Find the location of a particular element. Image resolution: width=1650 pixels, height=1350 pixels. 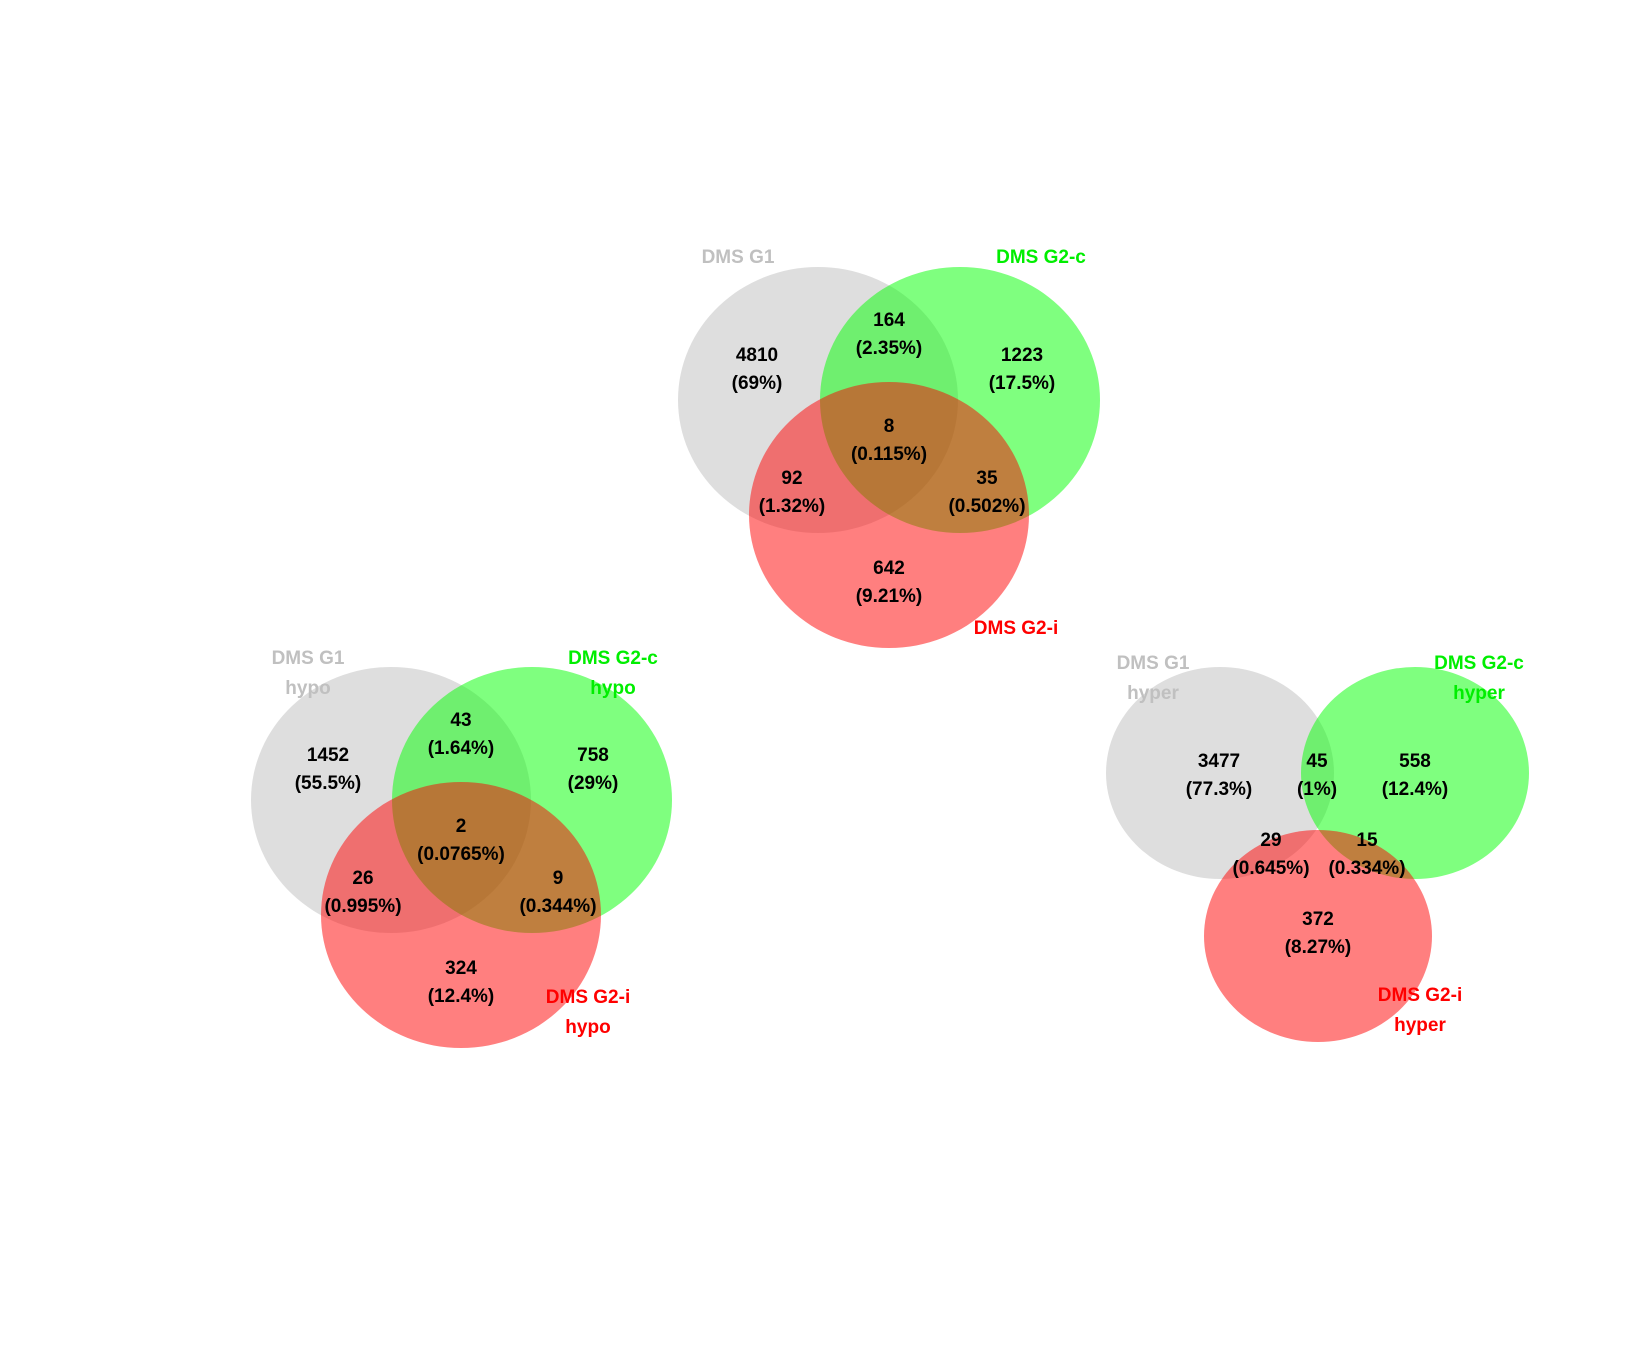

region-count: 35 is located at coordinates (987, 478).